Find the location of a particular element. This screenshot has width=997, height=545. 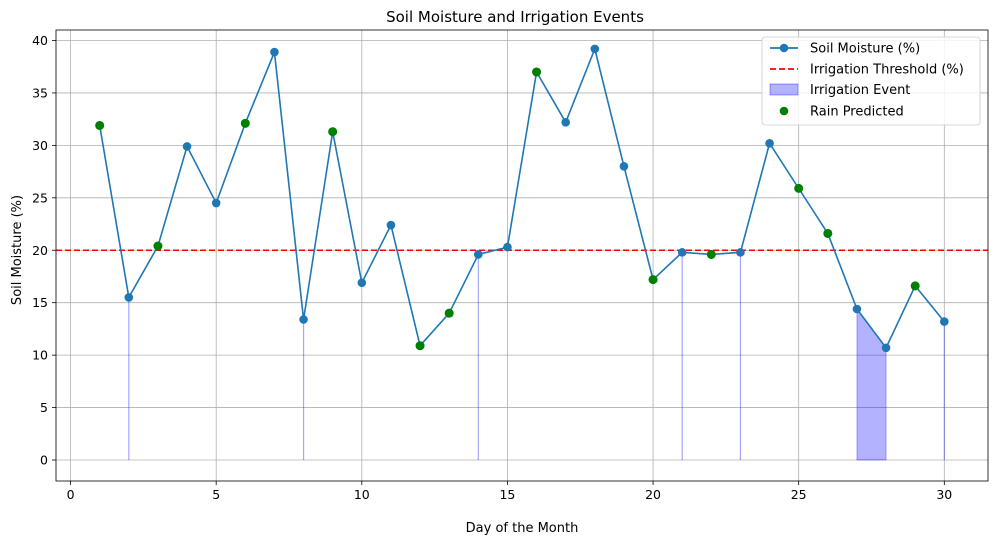

legend-item-rain: Rain Predicted is located at coordinates (841, 112).